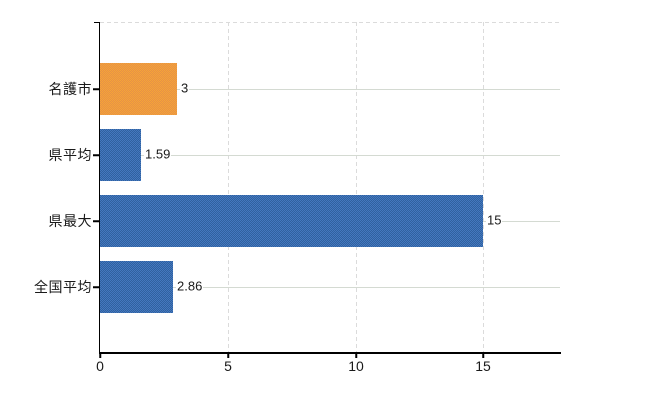 The height and width of the screenshot is (400, 650). What do you see at coordinates (494, 220) in the screenshot?
I see `bar-value-label: 15` at bounding box center [494, 220].